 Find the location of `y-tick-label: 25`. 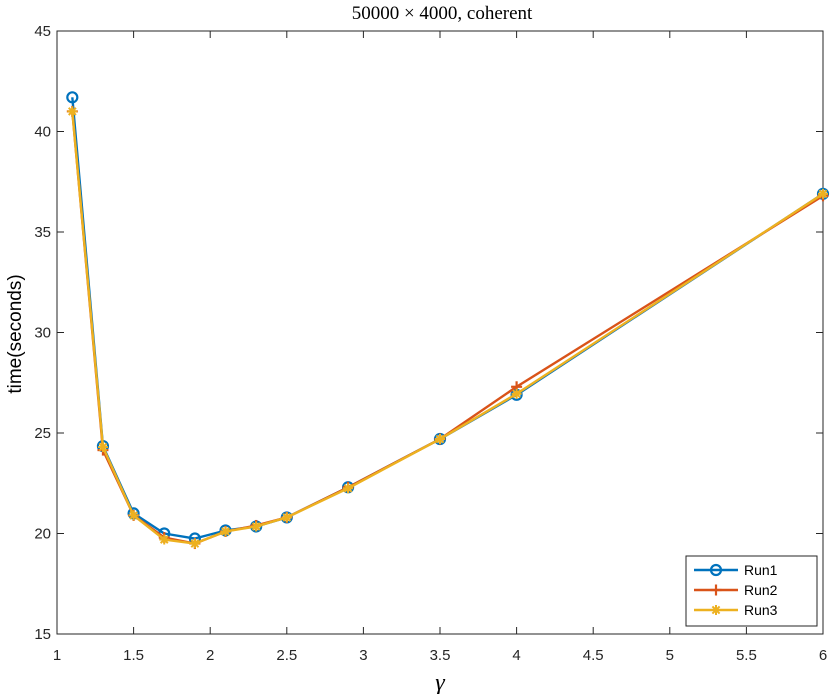

y-tick-label: 25 is located at coordinates (42, 433).